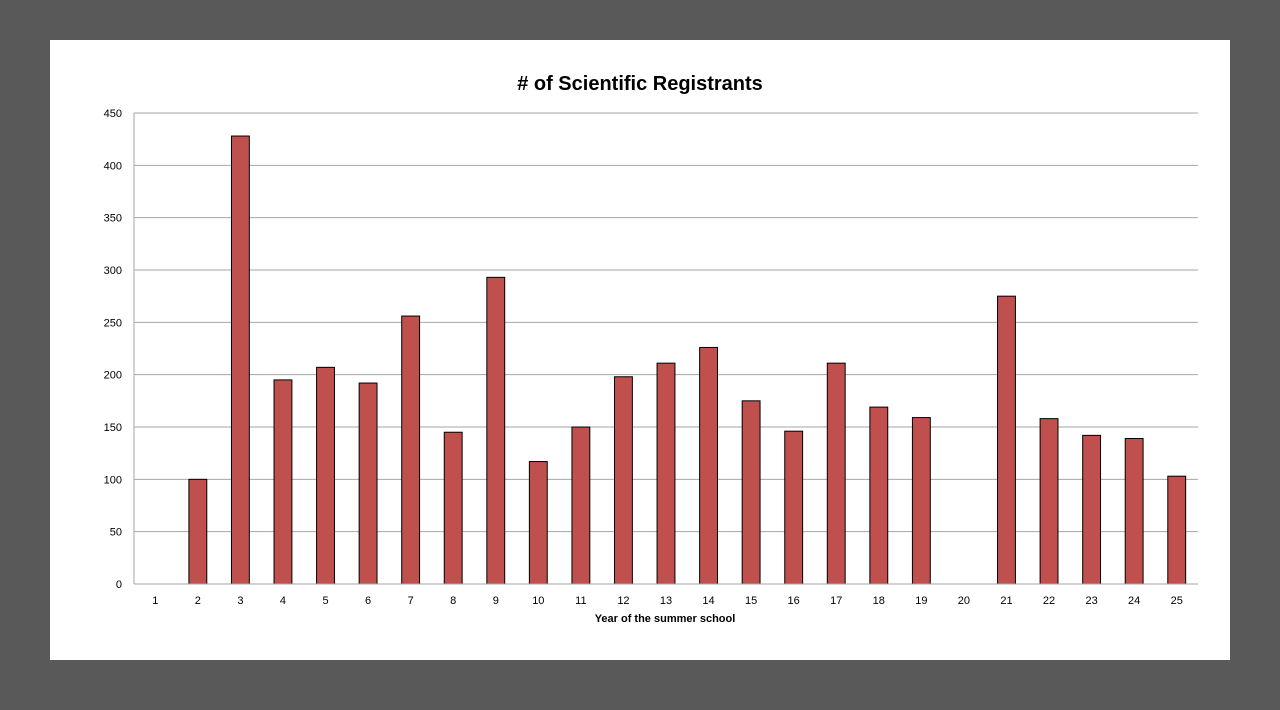  Describe the element at coordinates (879, 601) in the screenshot. I see `x-tick-label: 18` at that location.